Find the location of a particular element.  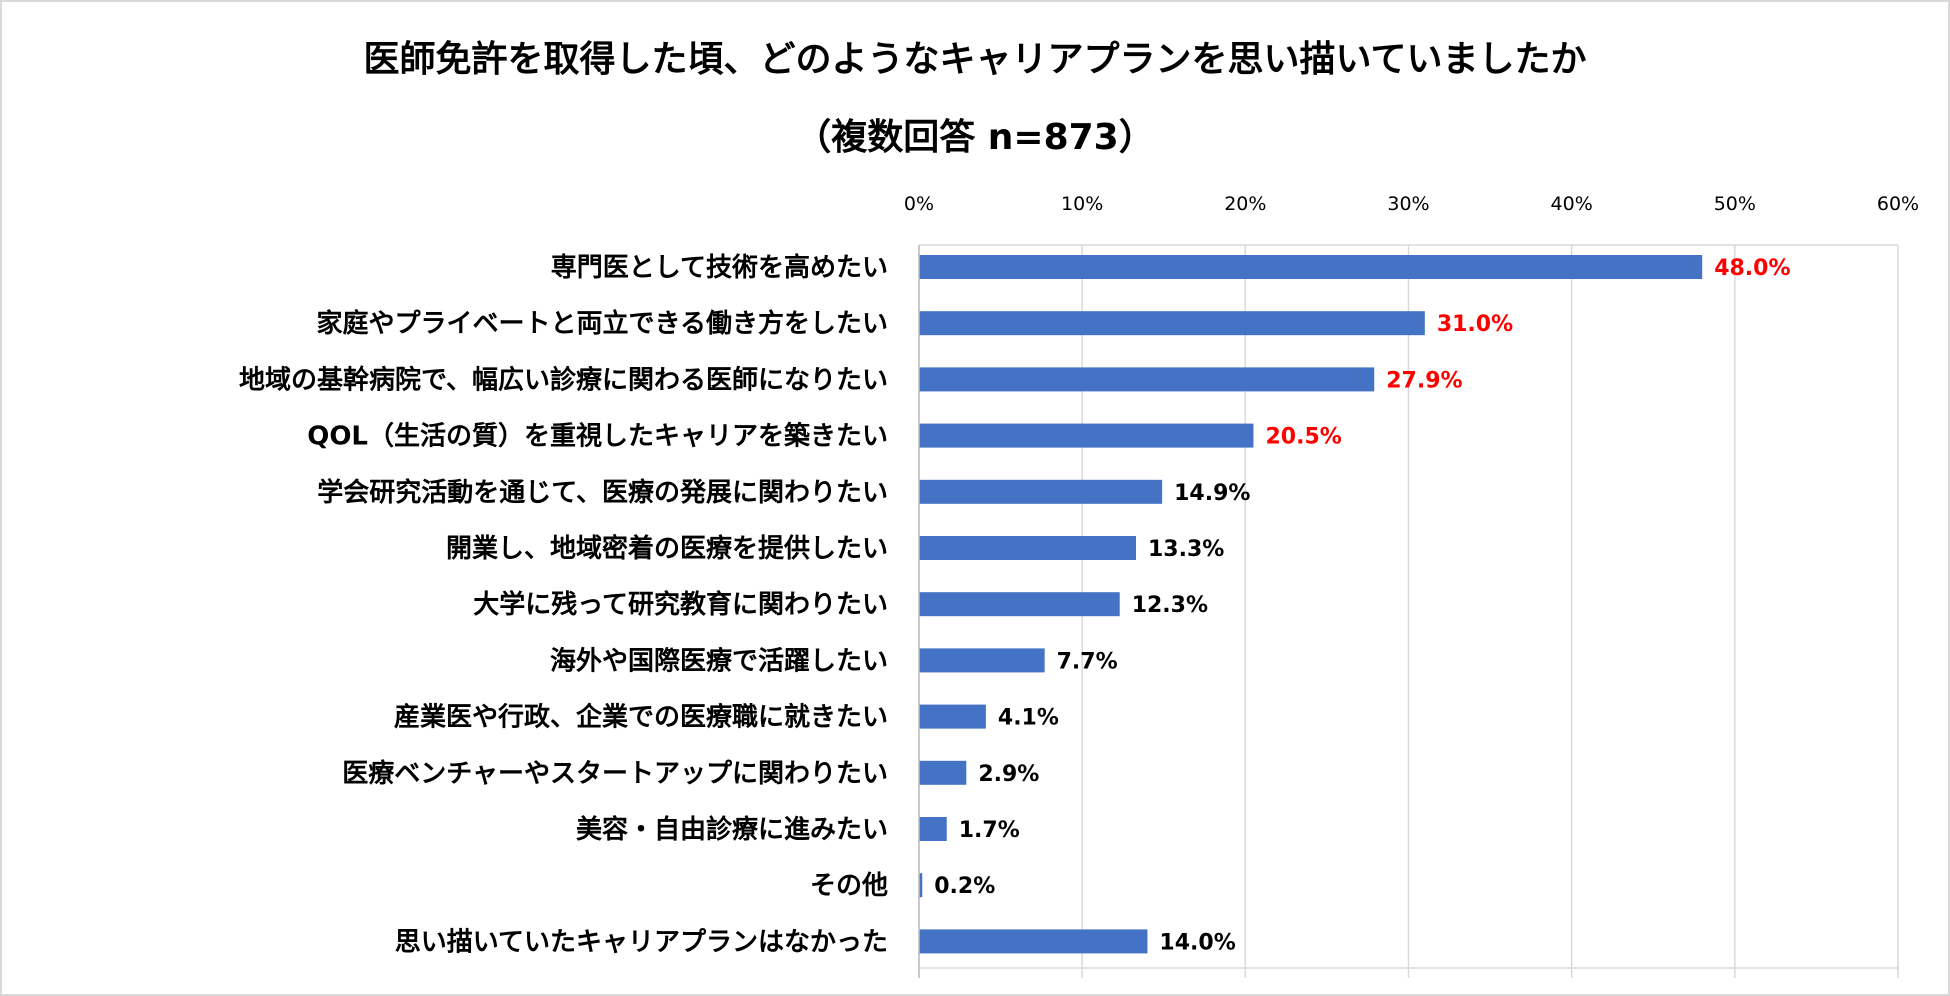

data-label: 27.9% is located at coordinates (1424, 380).